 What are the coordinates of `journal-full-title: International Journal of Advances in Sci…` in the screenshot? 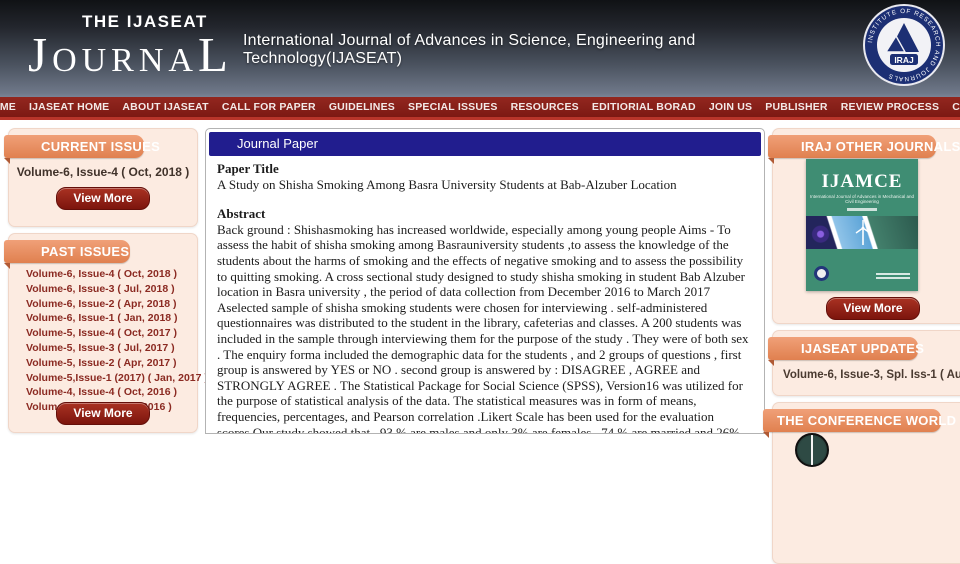 It's located at (469, 49).